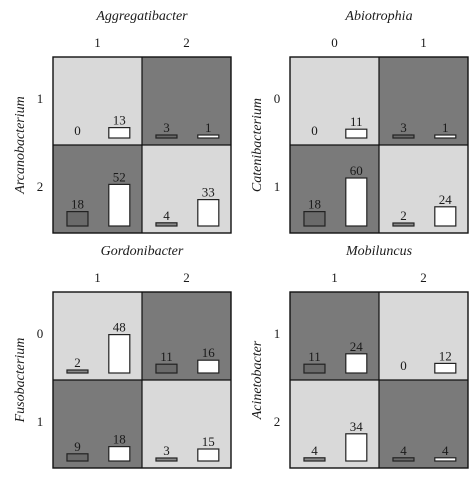 The height and width of the screenshot is (486, 474). Describe the element at coordinates (379, 251) in the screenshot. I see `panel-title: Mobiluncus` at that location.